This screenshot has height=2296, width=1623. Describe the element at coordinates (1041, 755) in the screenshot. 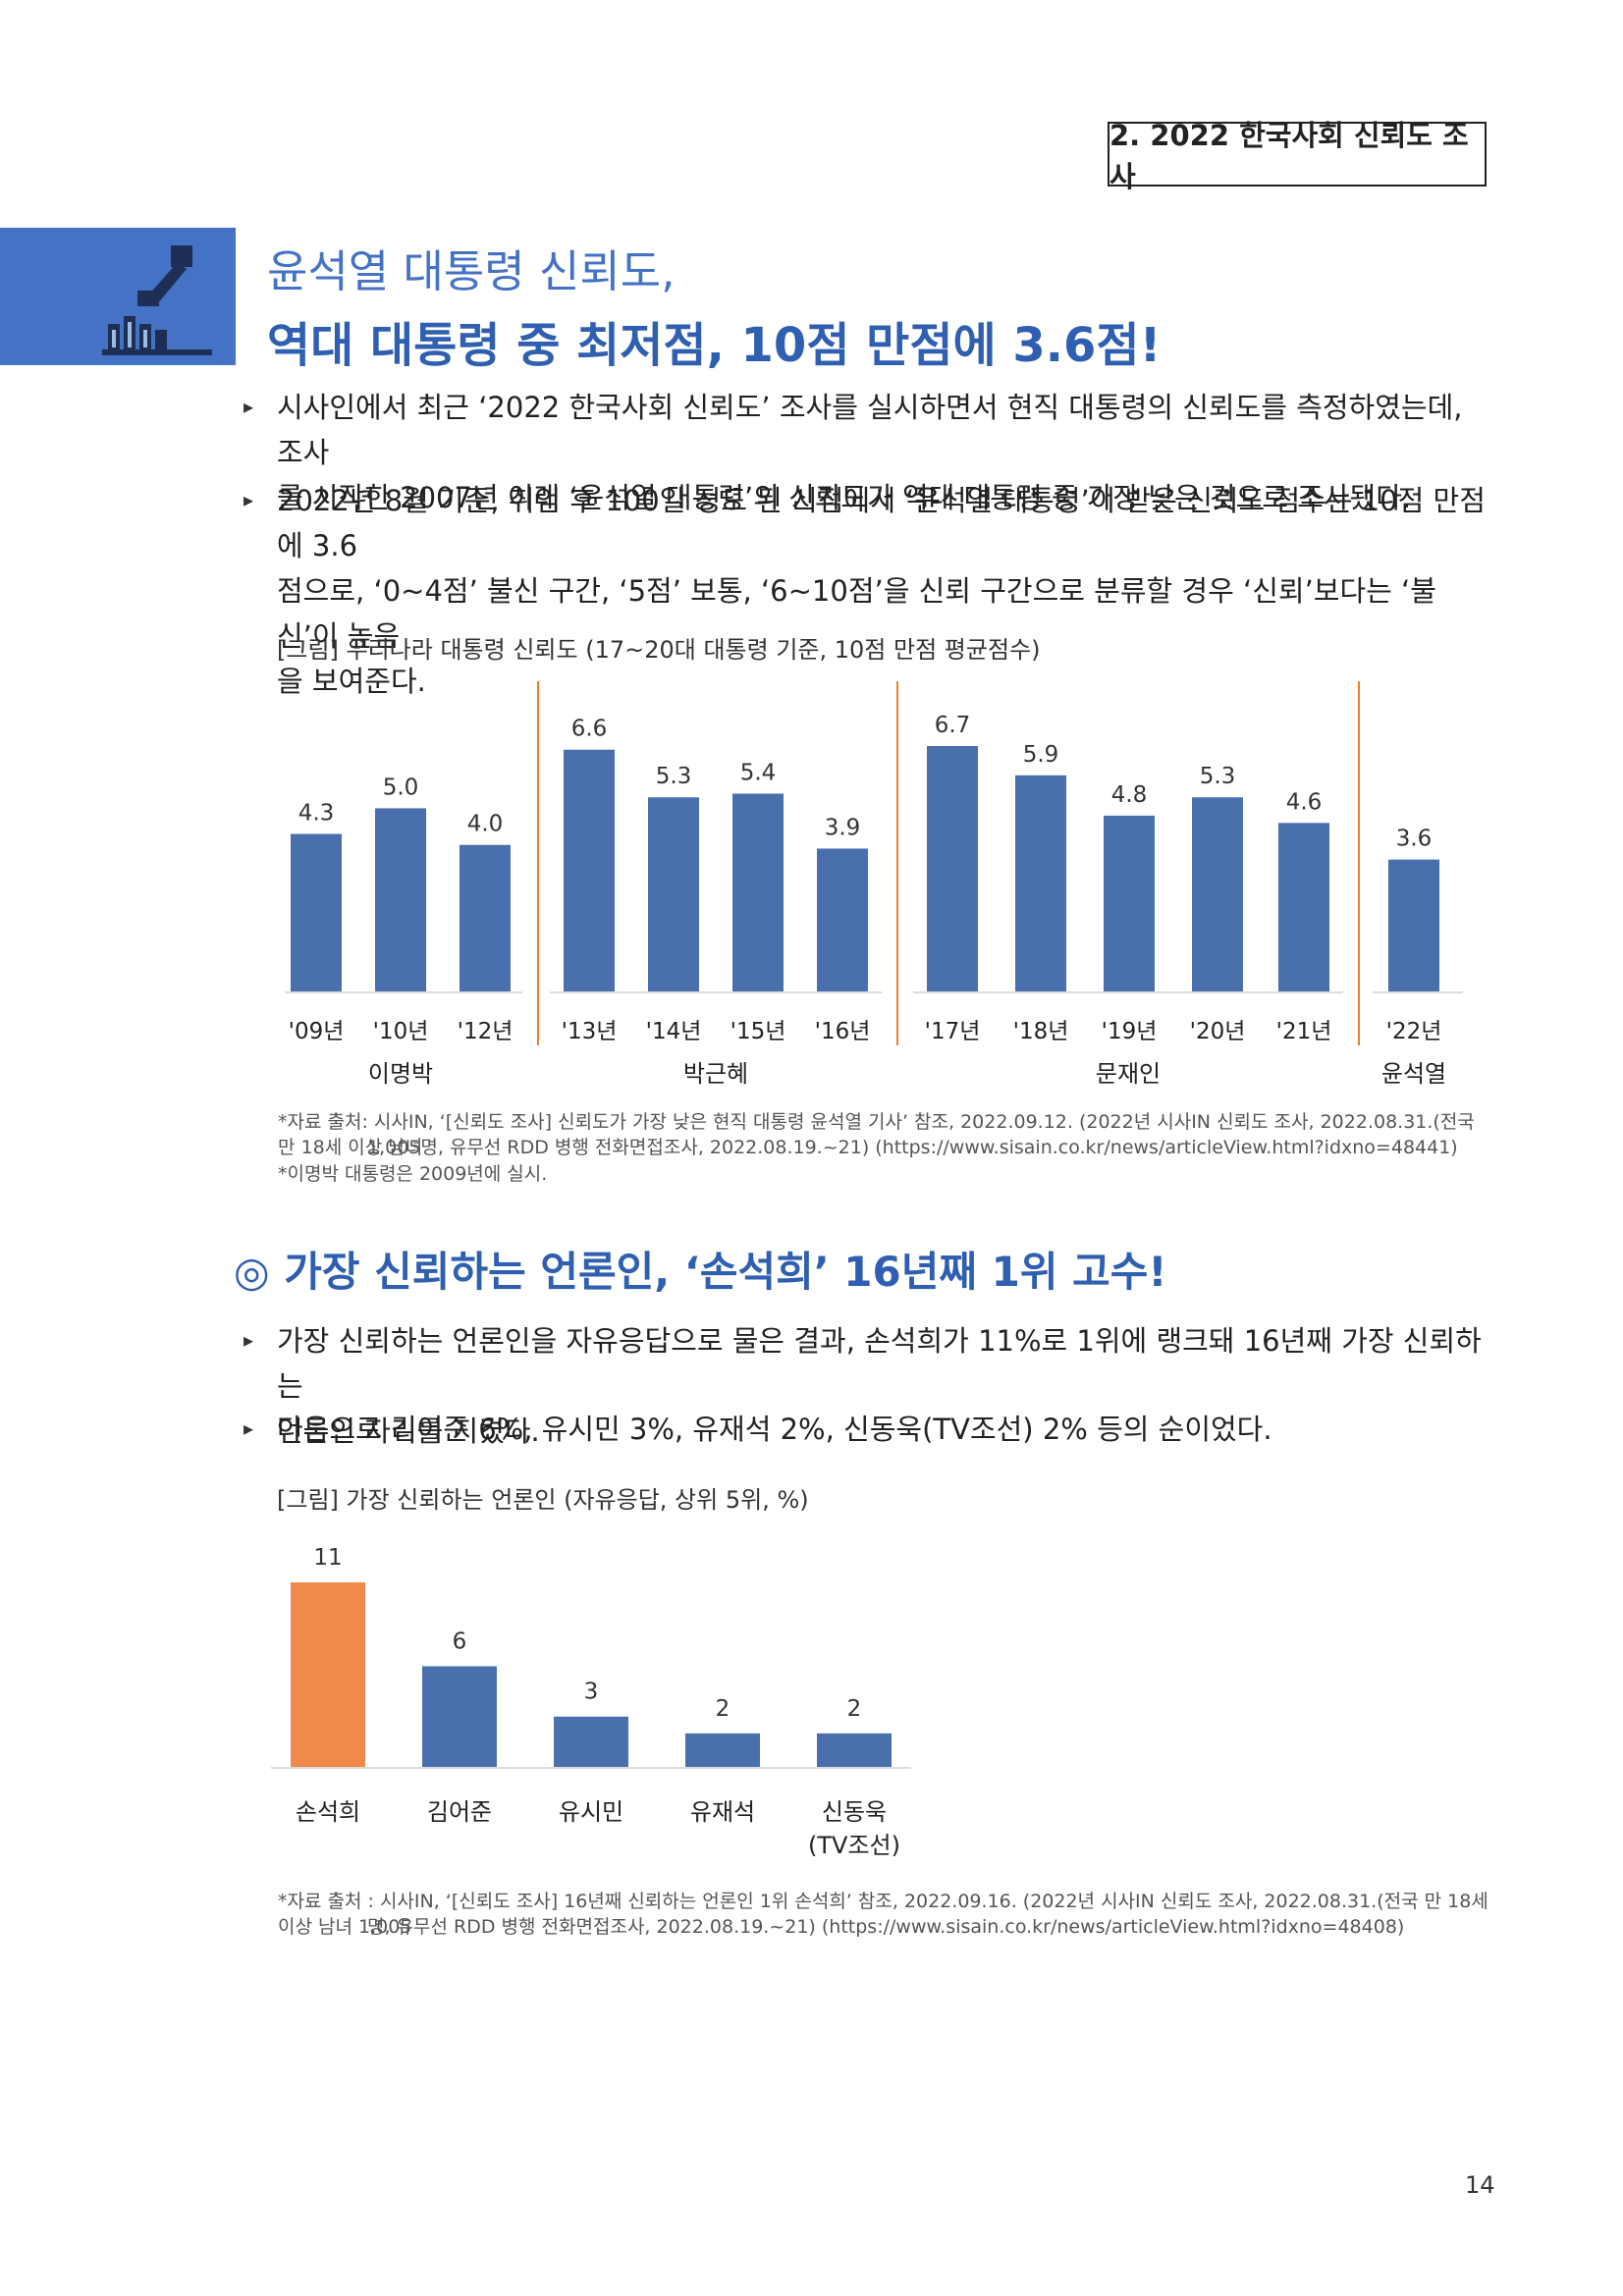

I see `data-label: 5.9` at that location.